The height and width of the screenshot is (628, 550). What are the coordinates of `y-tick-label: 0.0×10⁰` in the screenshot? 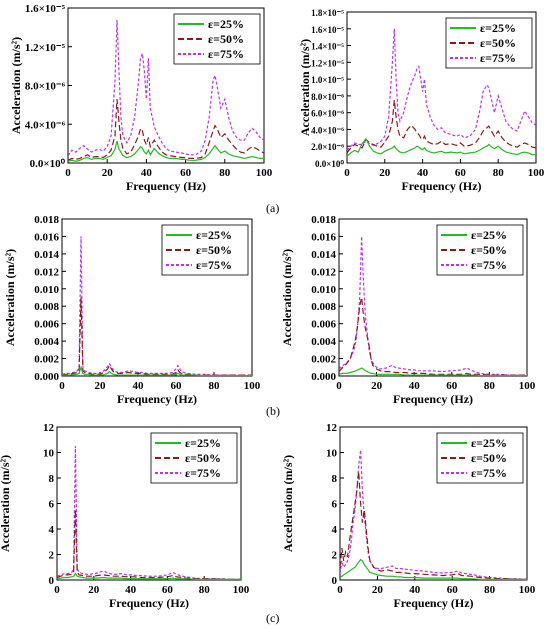 It's located at (329, 164).